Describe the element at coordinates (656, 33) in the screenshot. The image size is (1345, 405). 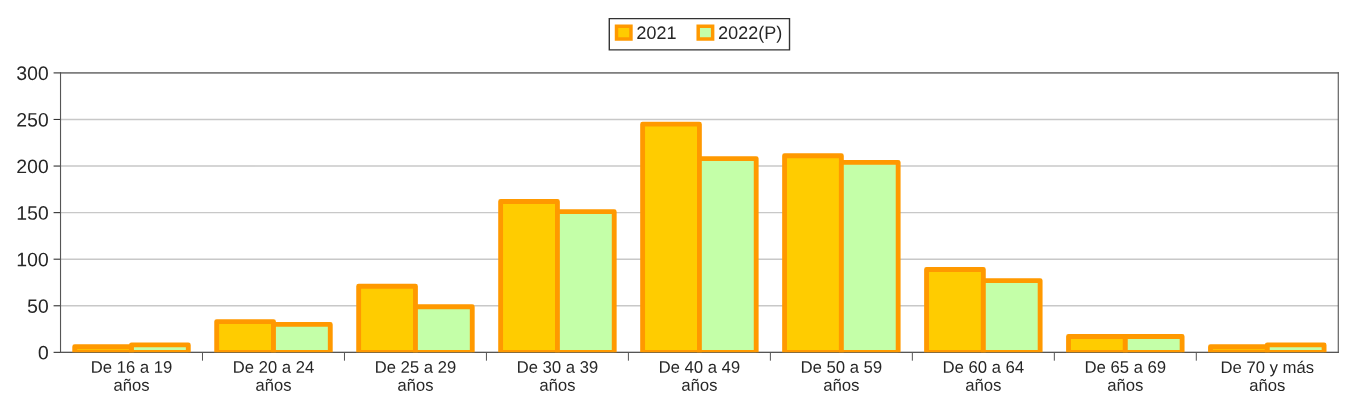
I see `legend-label: 2021` at that location.